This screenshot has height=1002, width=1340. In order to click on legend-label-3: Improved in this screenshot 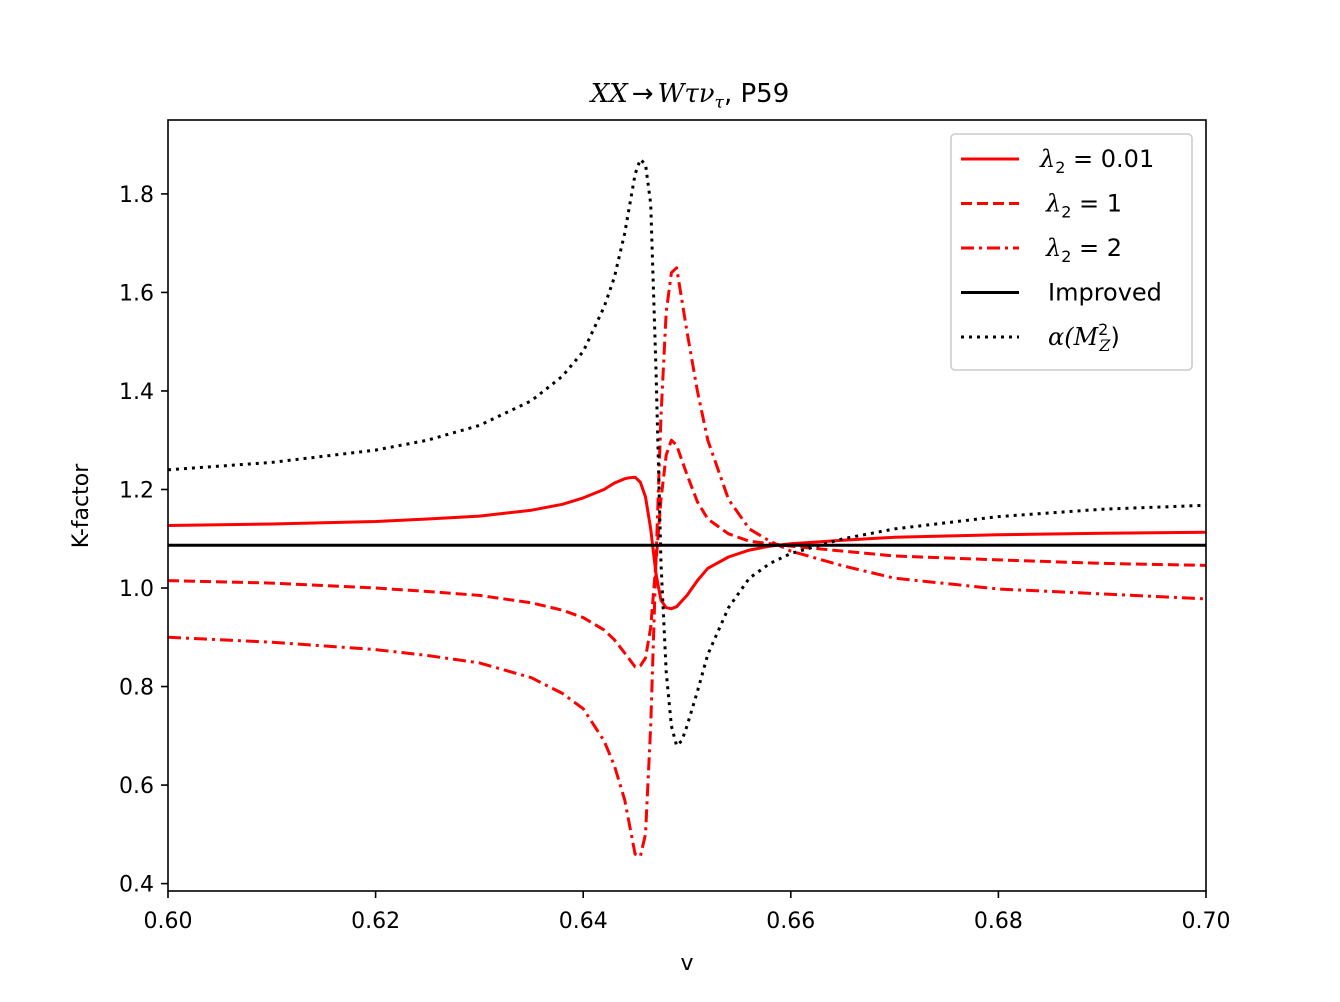, I will do `click(1105, 293)`.